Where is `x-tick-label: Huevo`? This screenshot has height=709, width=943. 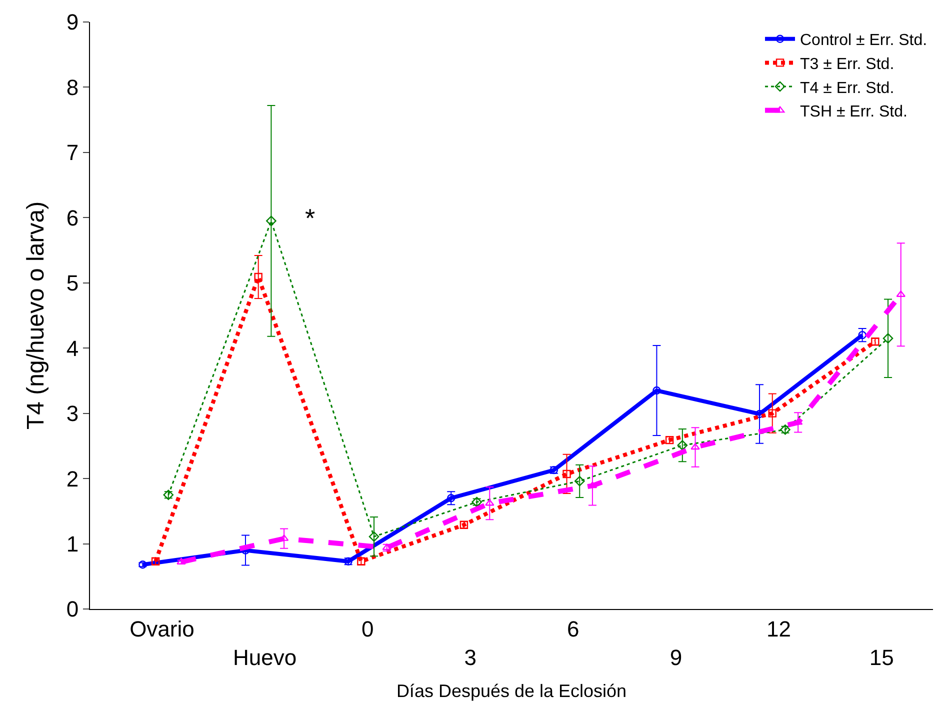 x-tick-label: Huevo is located at coordinates (264, 657).